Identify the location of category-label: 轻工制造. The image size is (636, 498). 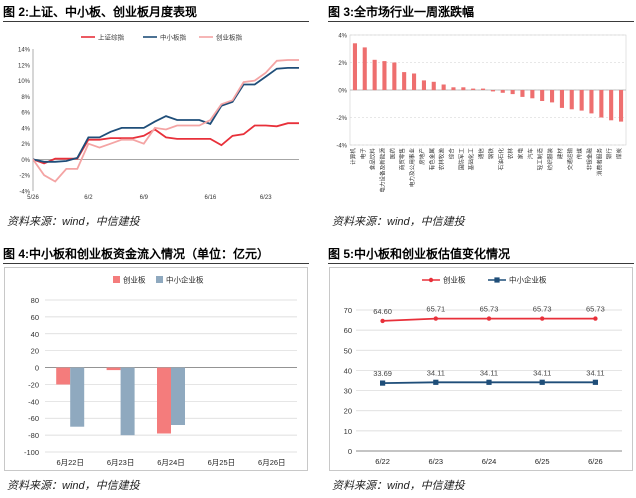
(540, 159).